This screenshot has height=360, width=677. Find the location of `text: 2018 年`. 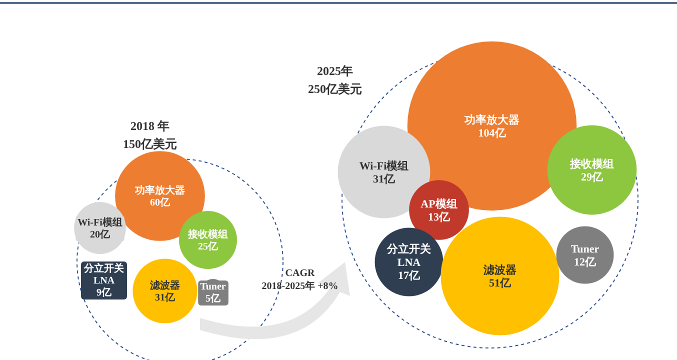

text: 2018 年 is located at coordinates (150, 126).